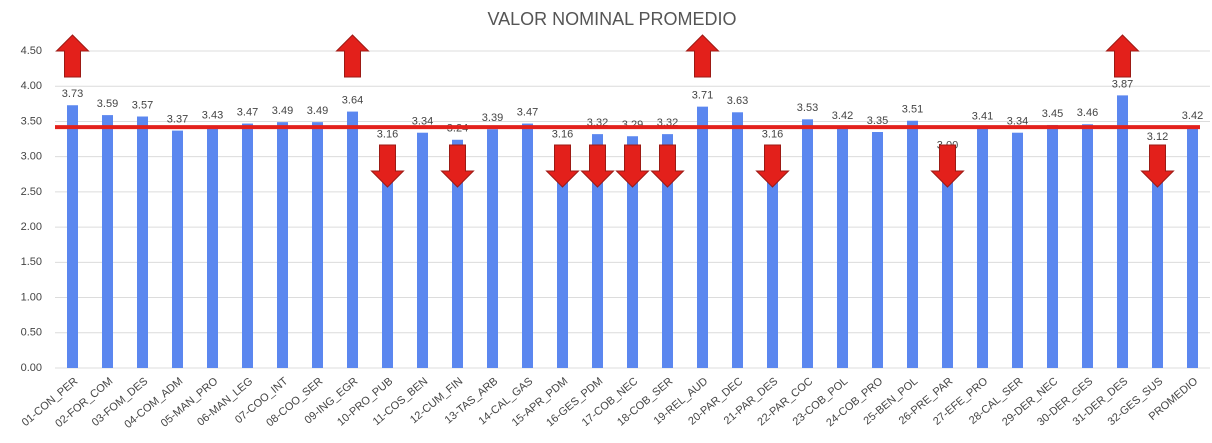  What do you see at coordinates (31, 297) in the screenshot?
I see `y-tick-label: 1.00` at bounding box center [31, 297].